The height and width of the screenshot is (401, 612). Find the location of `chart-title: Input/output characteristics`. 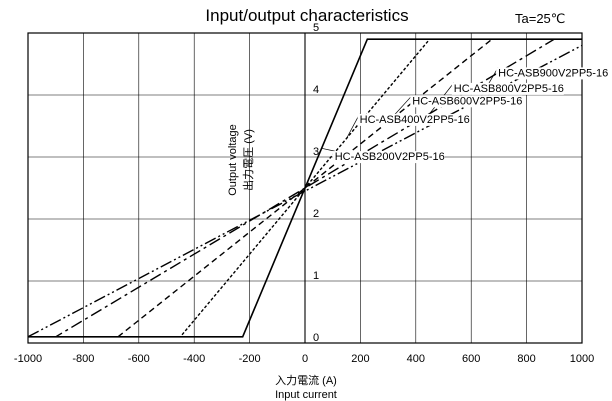

chart-title: Input/output characteristics is located at coordinates (306, 15).